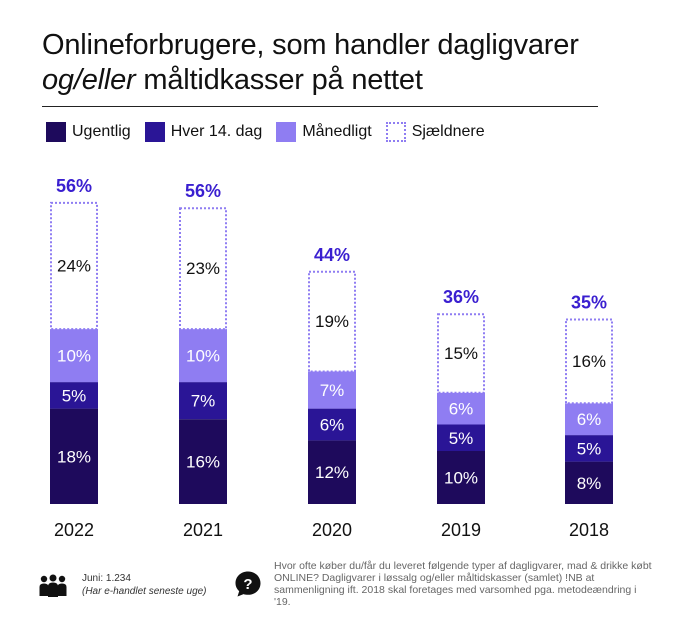 This screenshot has width=674, height=620. I want to click on segment-label-ugentlig-2018: 8%, so click(589, 483).